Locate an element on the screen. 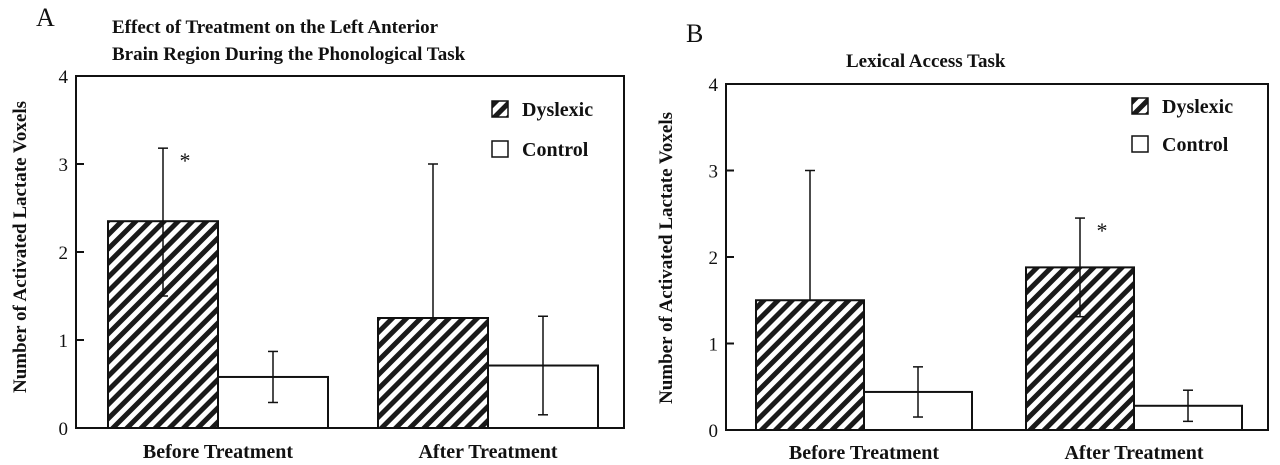 Image resolution: width=1280 pixels, height=465 pixels. panel-b-significance-marks: * is located at coordinates (1102, 230).